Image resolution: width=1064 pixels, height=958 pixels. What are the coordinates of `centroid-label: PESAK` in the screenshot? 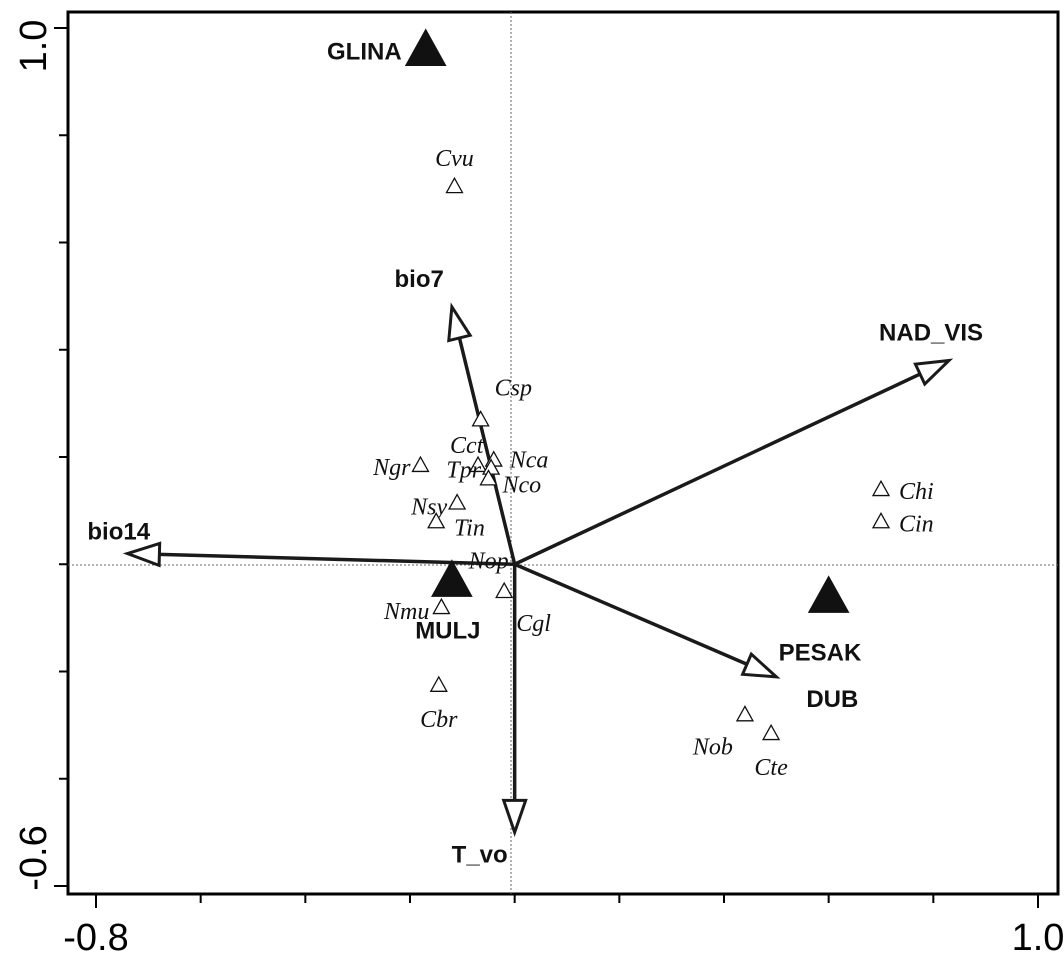 It's located at (820, 652).